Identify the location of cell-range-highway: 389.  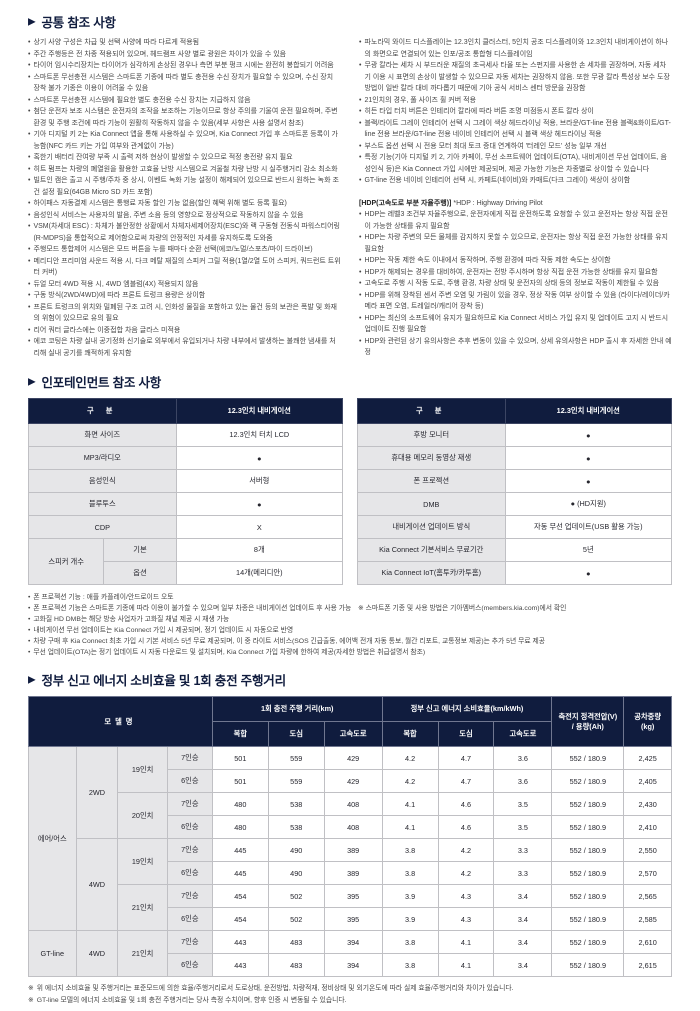
(353, 850).